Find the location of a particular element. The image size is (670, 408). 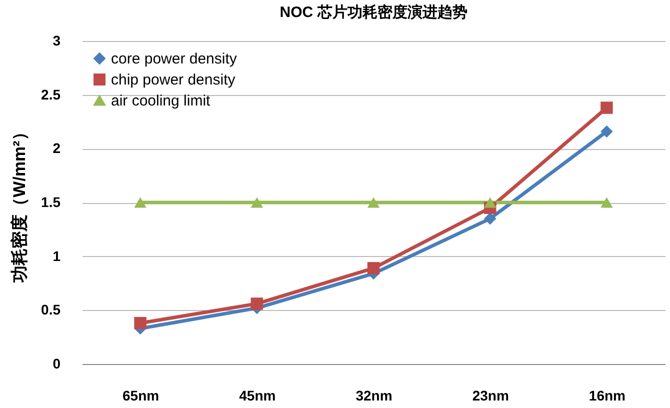

x-tick-label: 32nm is located at coordinates (374, 396).